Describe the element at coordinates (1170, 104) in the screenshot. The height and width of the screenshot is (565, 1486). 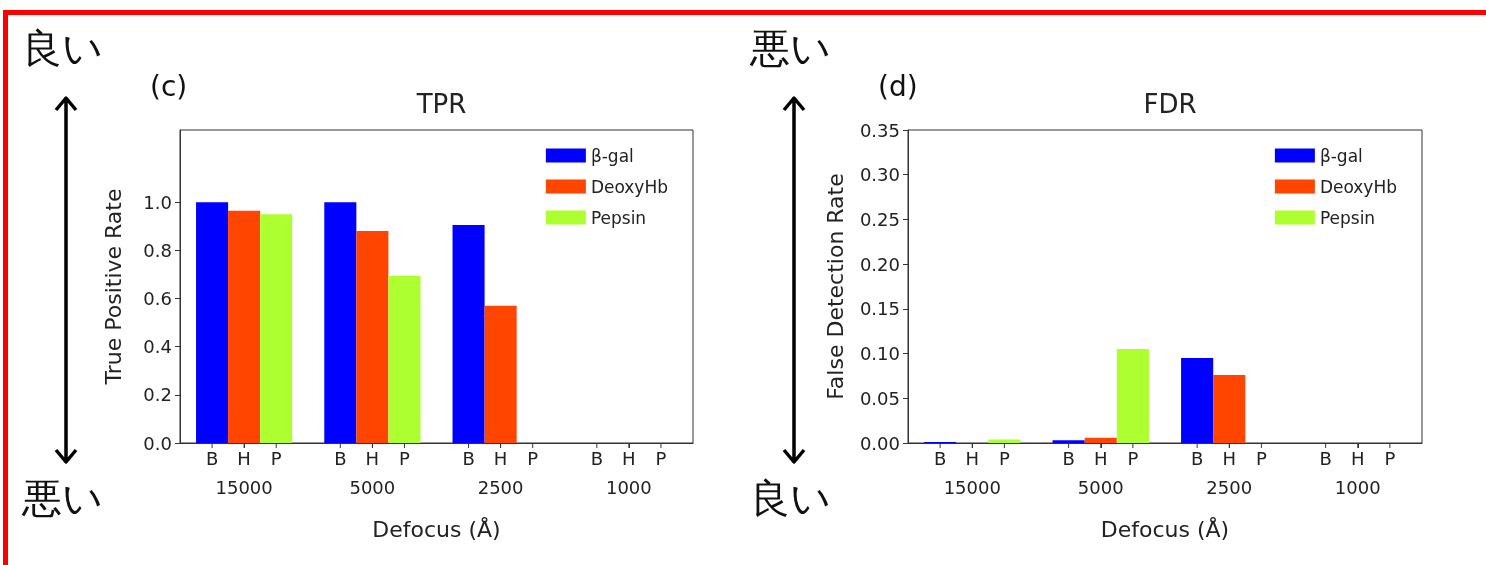
I see `chart-title: FDR` at that location.